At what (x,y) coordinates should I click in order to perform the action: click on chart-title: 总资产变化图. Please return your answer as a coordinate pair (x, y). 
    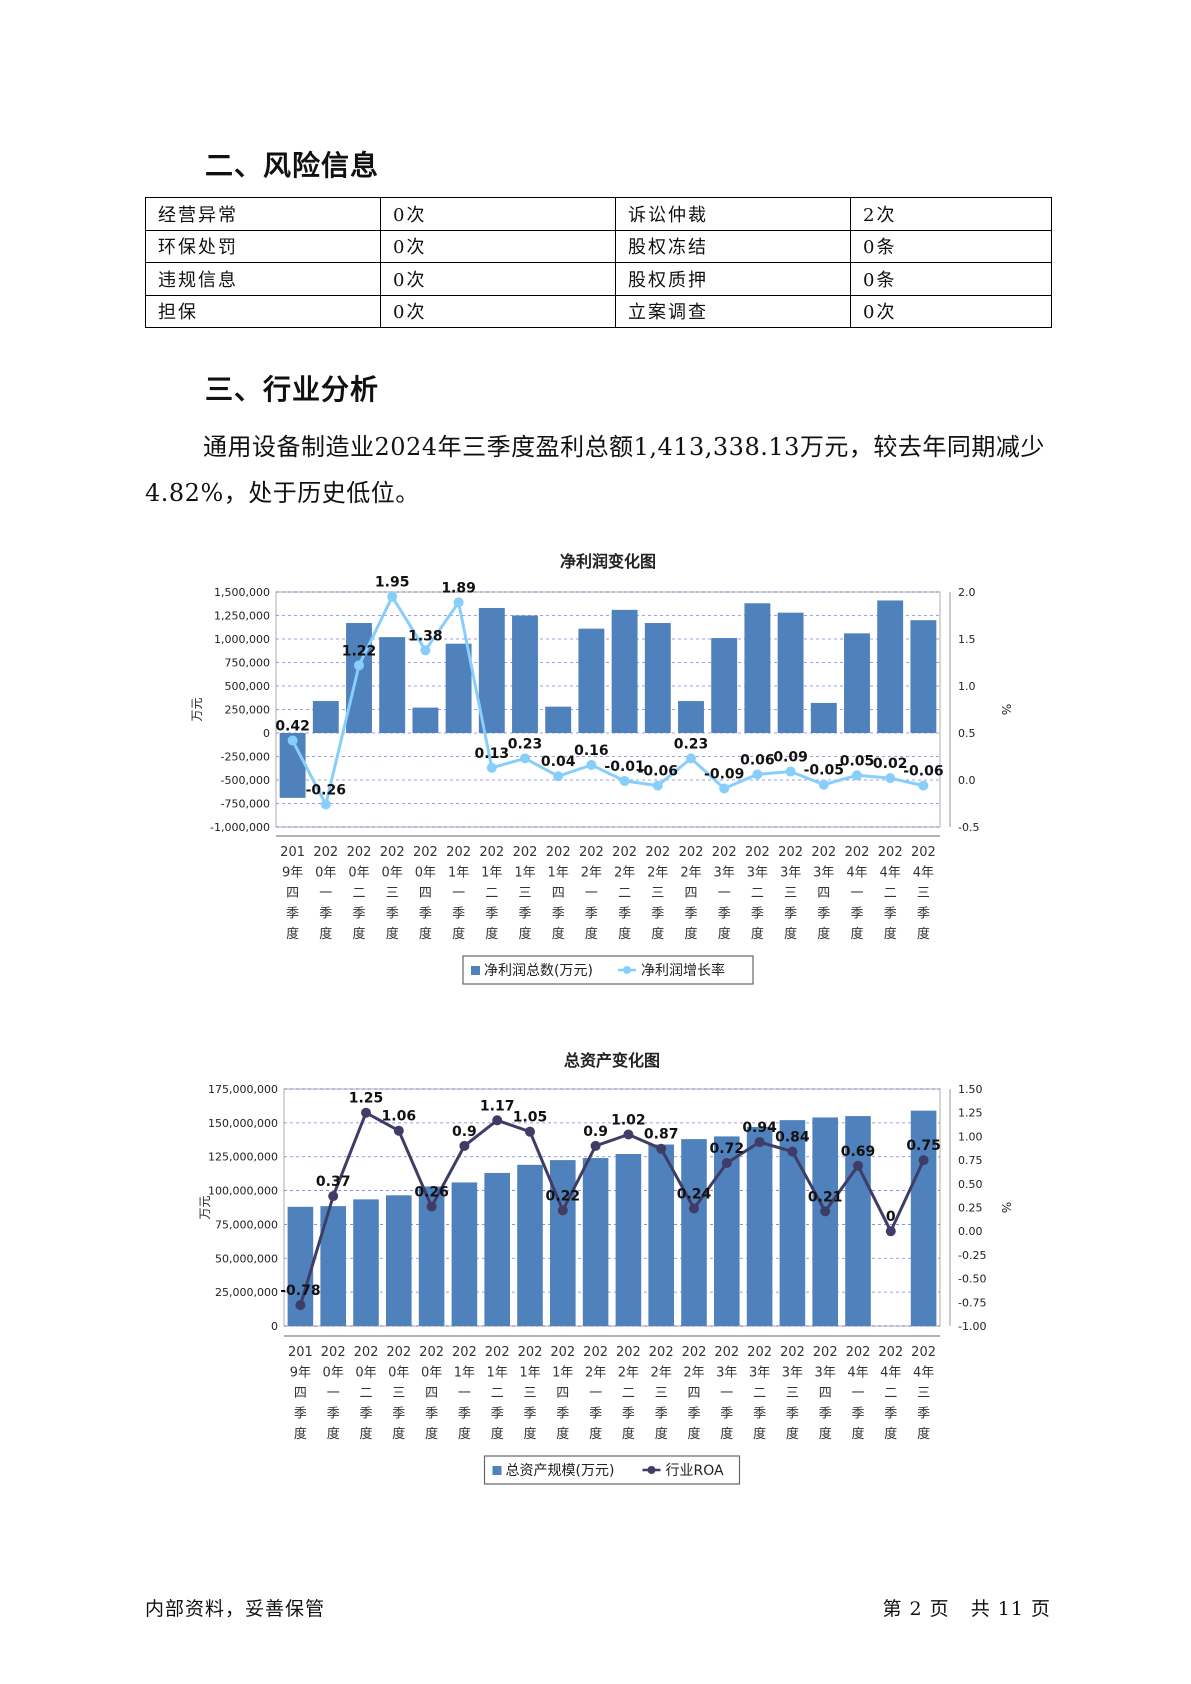
    Looking at the image, I should click on (612, 1060).